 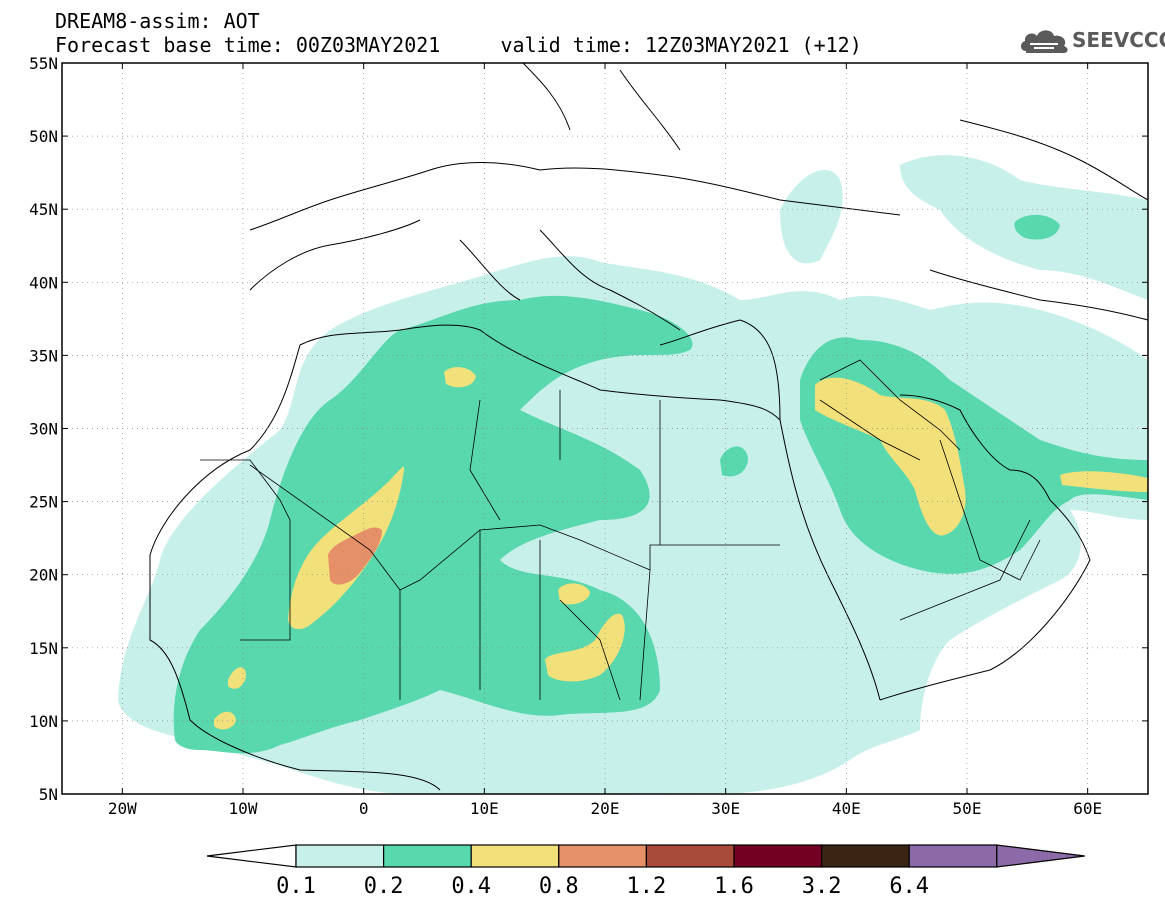 What do you see at coordinates (122, 808) in the screenshot?
I see `lon-label: 20W` at bounding box center [122, 808].